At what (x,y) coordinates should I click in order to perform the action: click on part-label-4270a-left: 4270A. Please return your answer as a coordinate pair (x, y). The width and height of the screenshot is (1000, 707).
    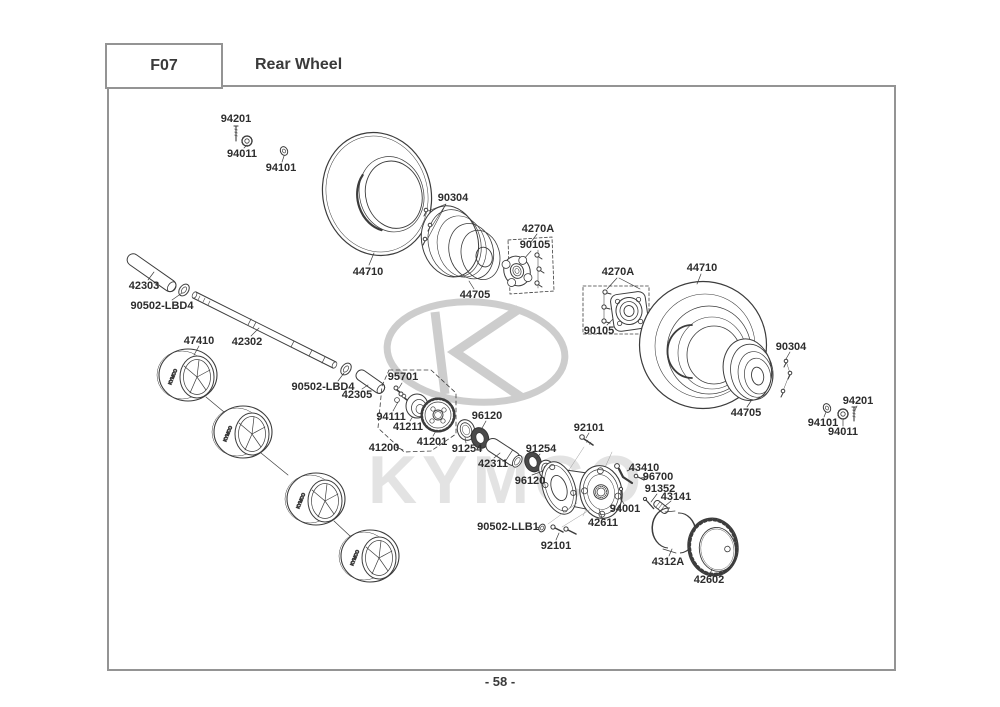
    Looking at the image, I should click on (538, 229).